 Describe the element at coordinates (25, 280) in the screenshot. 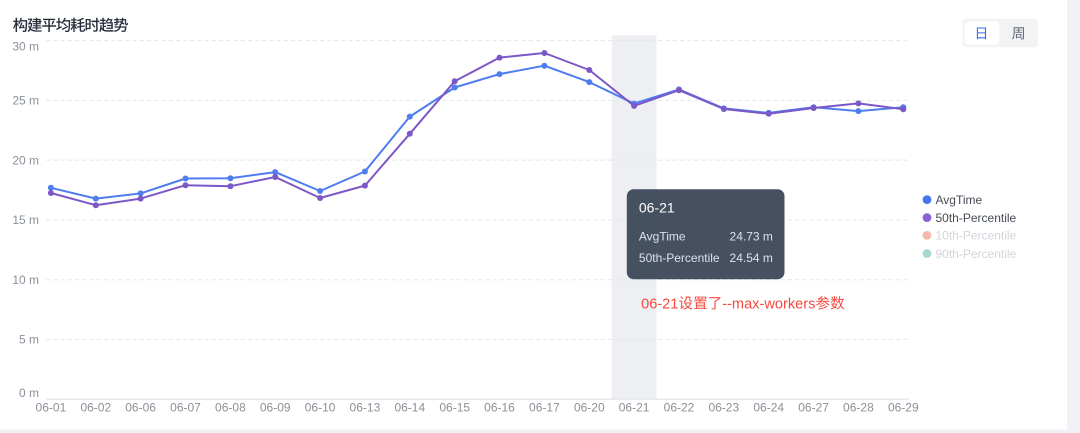

I see `svg-text: 10 m` at that location.